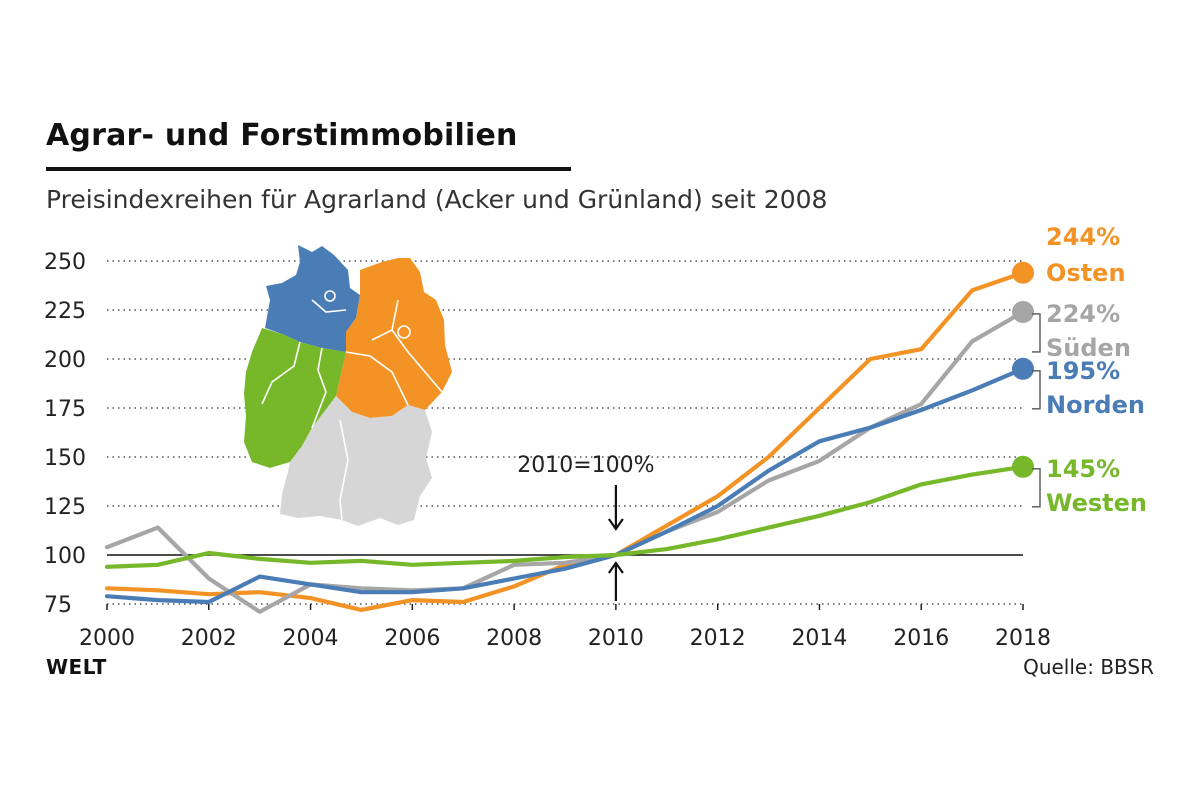  I want to click on map-region-osten, so click(394, 338).